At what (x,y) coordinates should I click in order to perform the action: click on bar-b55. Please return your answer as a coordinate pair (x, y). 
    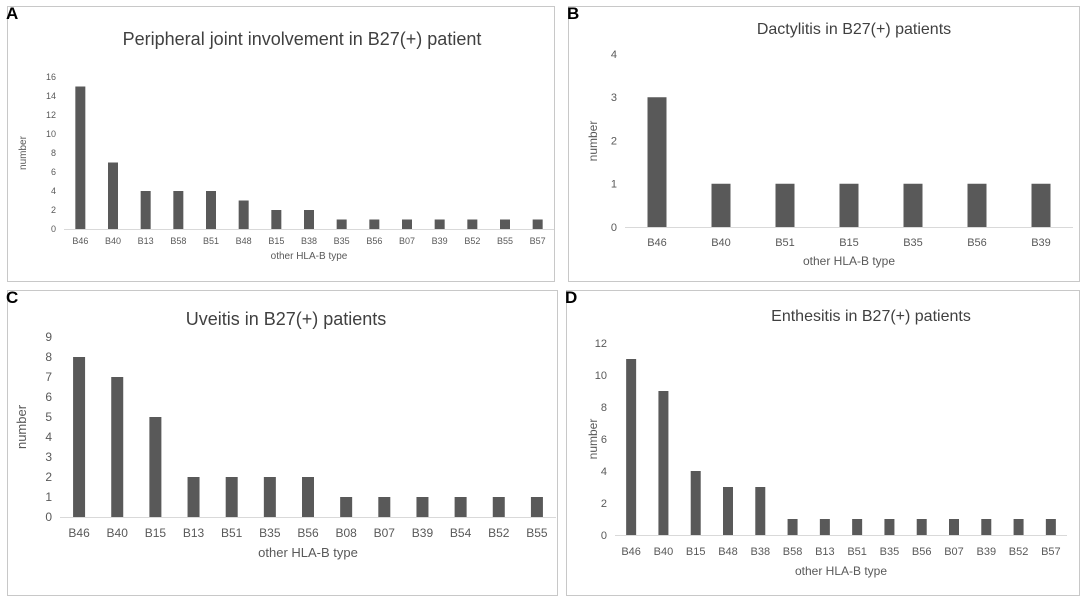
    Looking at the image, I should click on (505, 224).